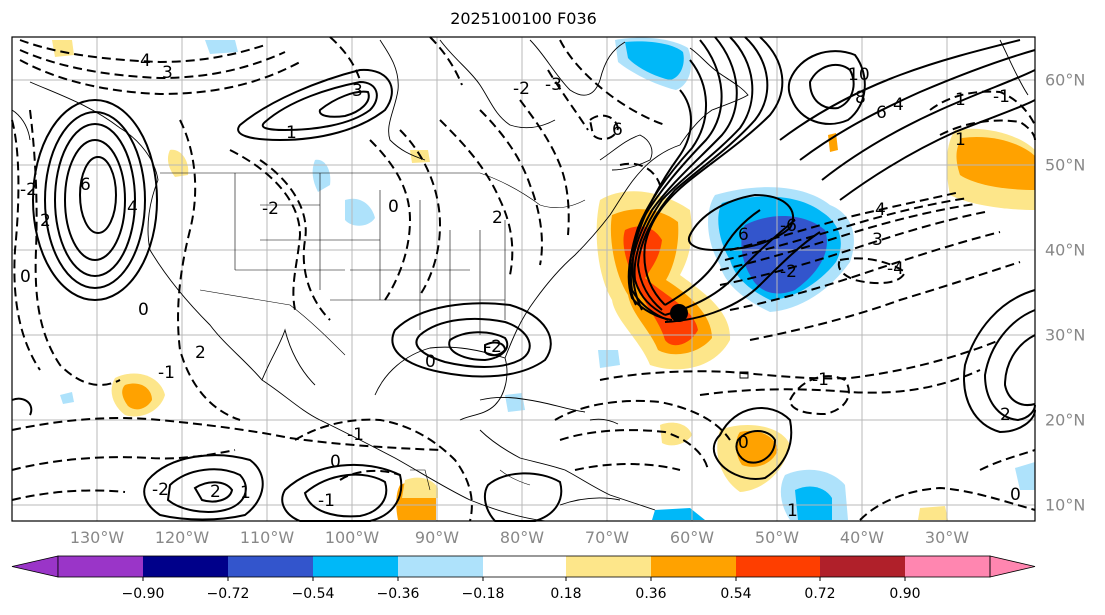  I want to click on lon-label: 30°W, so click(947, 537).